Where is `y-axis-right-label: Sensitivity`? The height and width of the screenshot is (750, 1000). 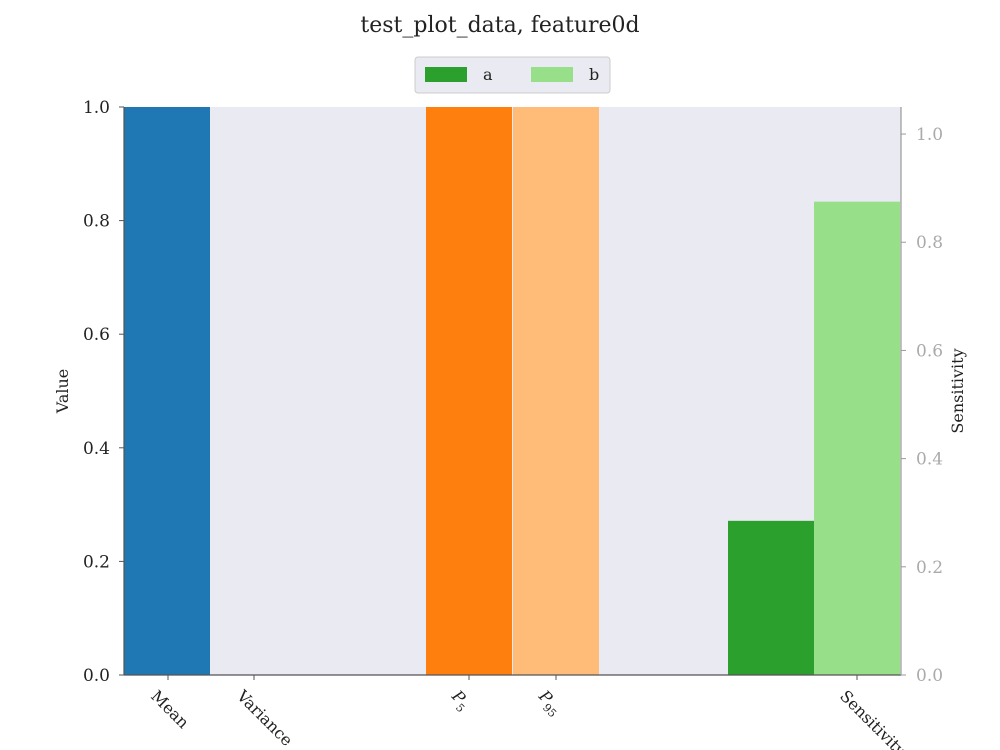 y-axis-right-label: Sensitivity is located at coordinates (957, 390).